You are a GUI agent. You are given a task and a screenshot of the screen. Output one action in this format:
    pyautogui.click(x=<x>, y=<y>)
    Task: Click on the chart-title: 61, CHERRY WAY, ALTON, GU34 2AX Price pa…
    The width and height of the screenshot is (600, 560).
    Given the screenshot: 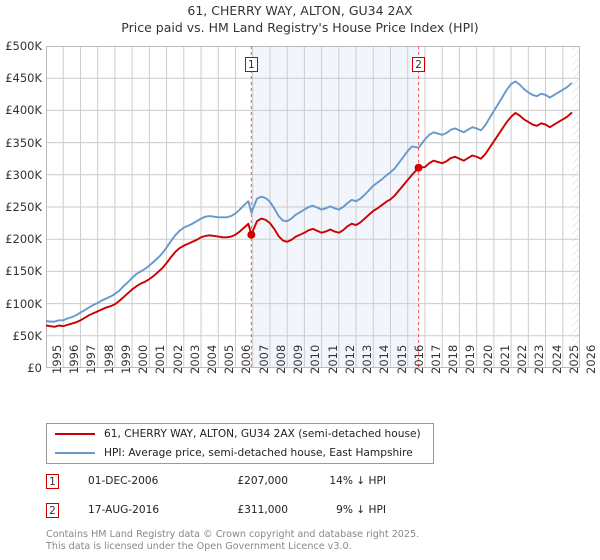 What is the action you would take?
    pyautogui.click(x=300, y=19)
    